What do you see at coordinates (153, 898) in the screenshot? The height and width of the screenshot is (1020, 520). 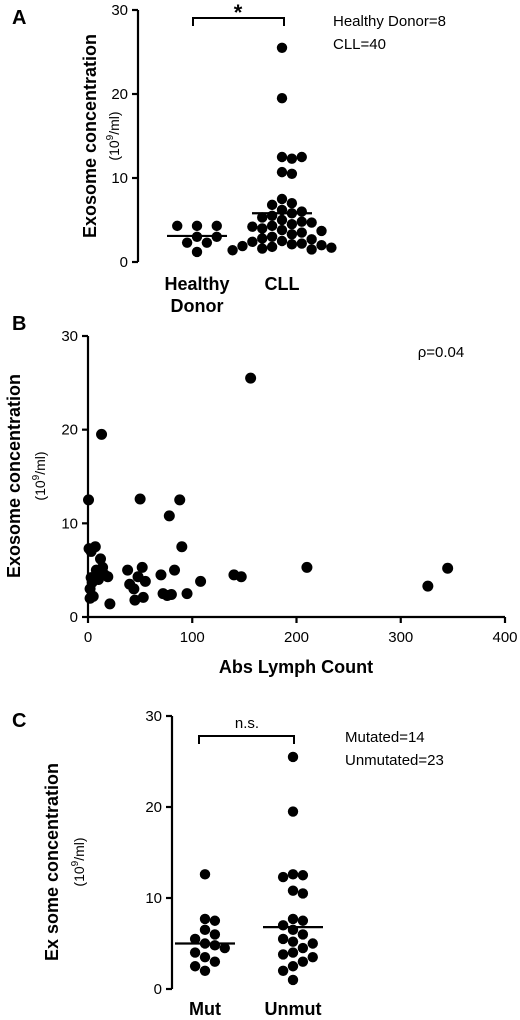 I see `panel-c-y-tick-label: 10` at bounding box center [153, 898].